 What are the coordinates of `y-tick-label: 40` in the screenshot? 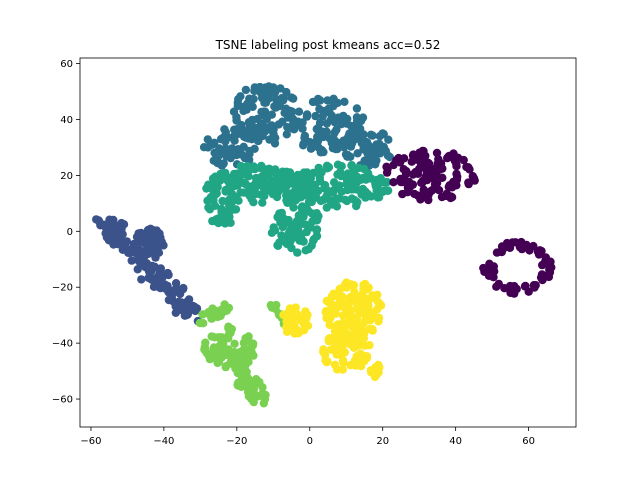 It's located at (66, 120).